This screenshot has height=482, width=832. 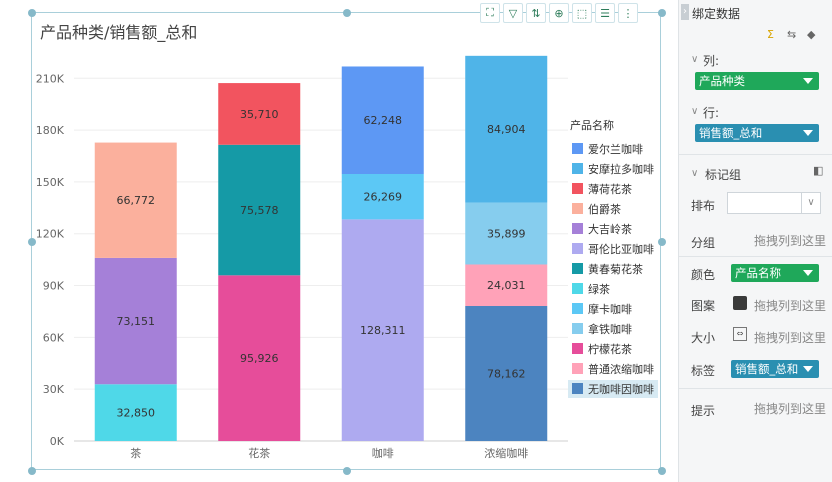 I want to click on color-field-chip: 产品名称, so click(x=775, y=273).